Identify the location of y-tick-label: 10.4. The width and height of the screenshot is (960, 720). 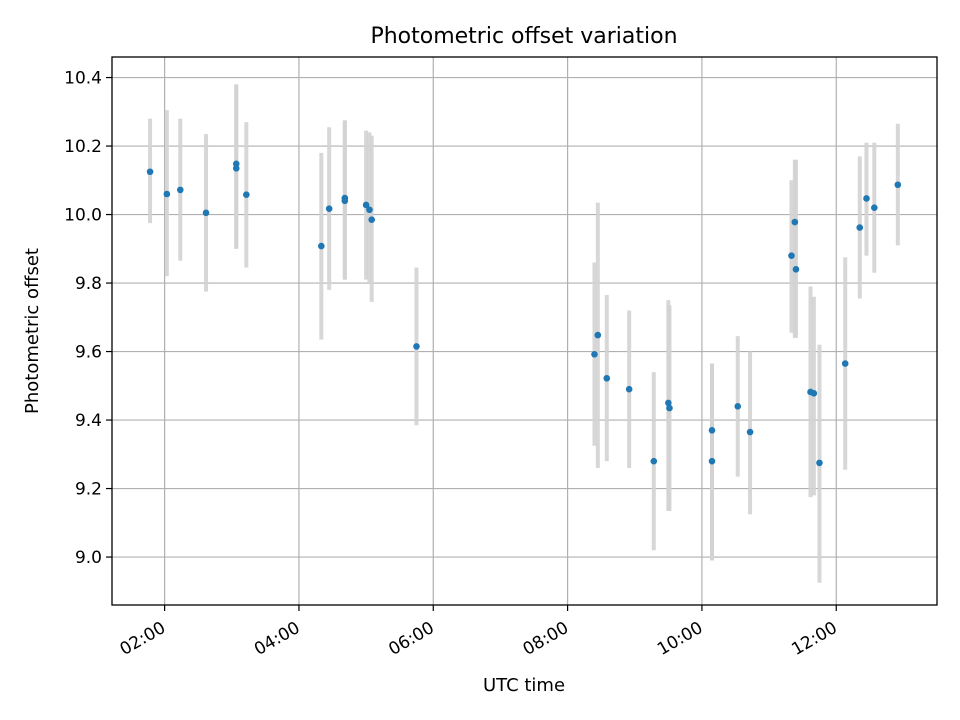
(83, 79).